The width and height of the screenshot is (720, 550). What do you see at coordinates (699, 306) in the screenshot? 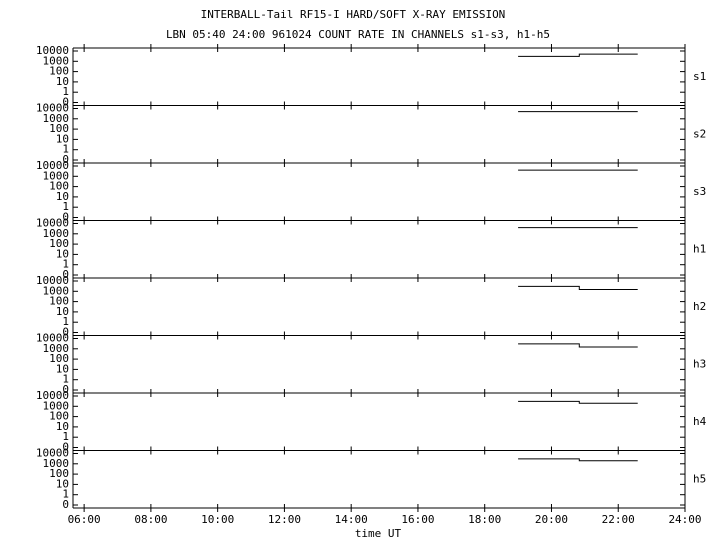
I see `panel-label: h2` at bounding box center [699, 306].